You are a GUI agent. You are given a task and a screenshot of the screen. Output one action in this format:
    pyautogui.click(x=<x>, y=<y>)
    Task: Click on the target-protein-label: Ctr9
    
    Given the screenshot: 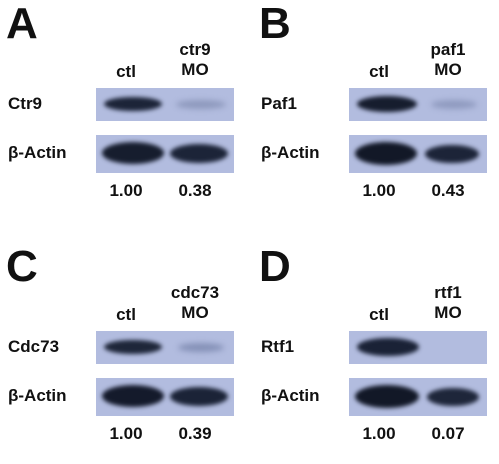 What is the action you would take?
    pyautogui.click(x=25, y=103)
    